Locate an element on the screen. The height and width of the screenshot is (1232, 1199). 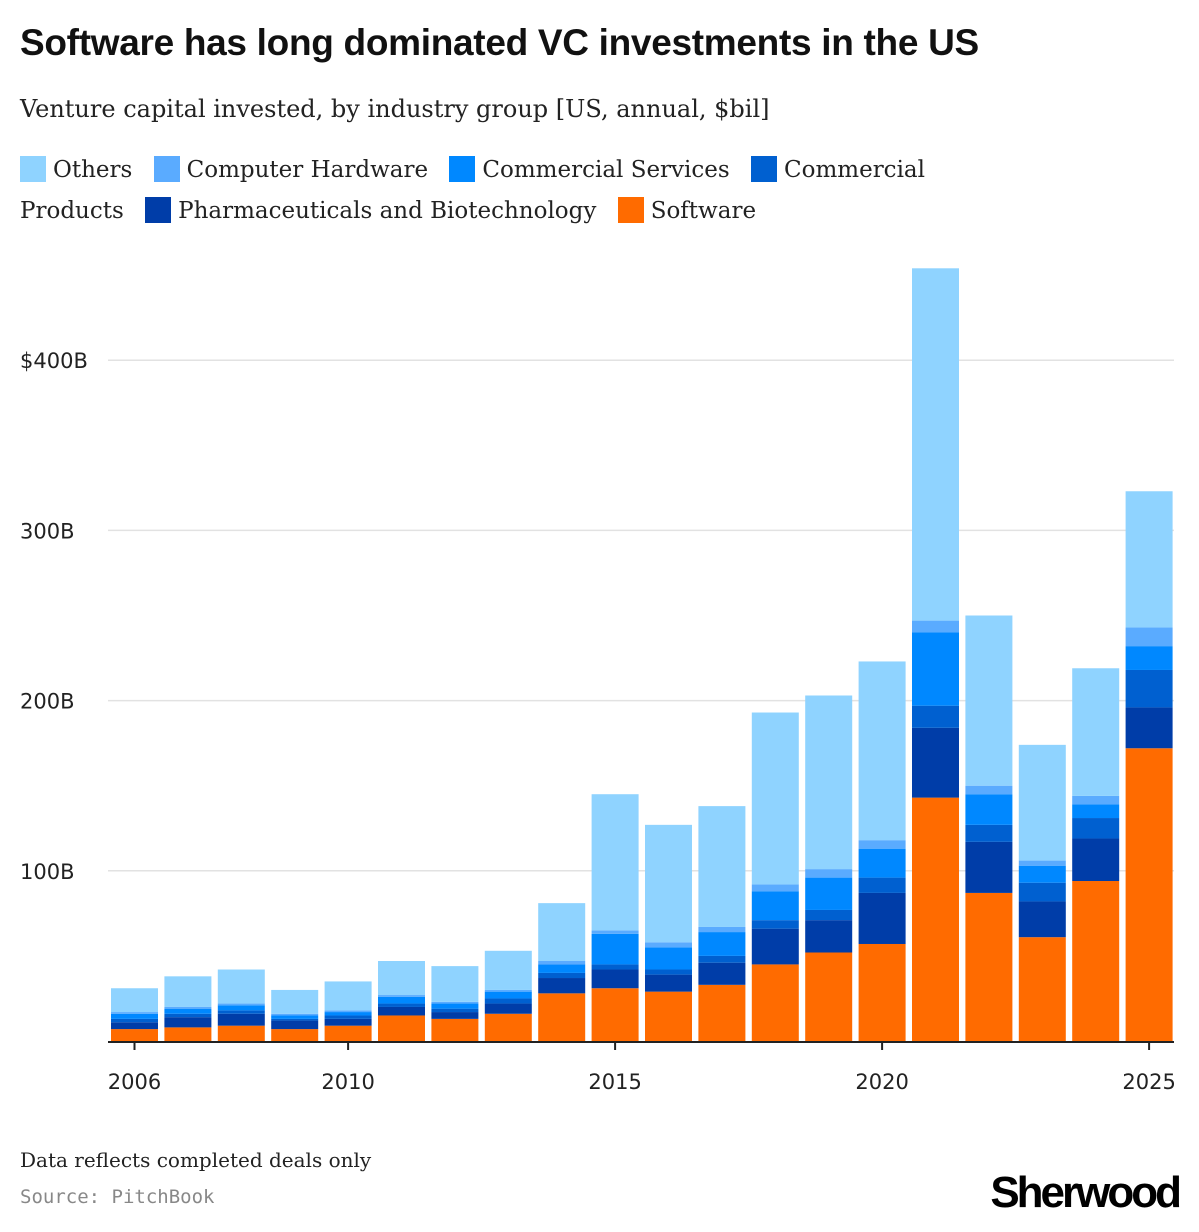
bar-segment-commercial-services-2011 is located at coordinates (401, 1000).